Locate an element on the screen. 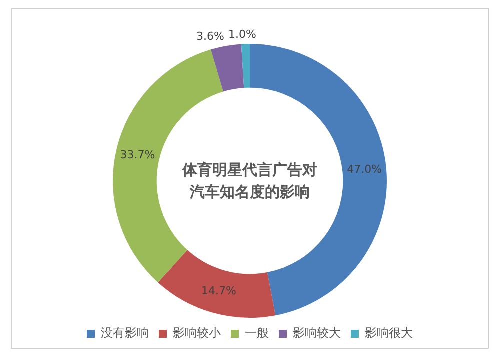  data-label: 3.6% is located at coordinates (210, 37).